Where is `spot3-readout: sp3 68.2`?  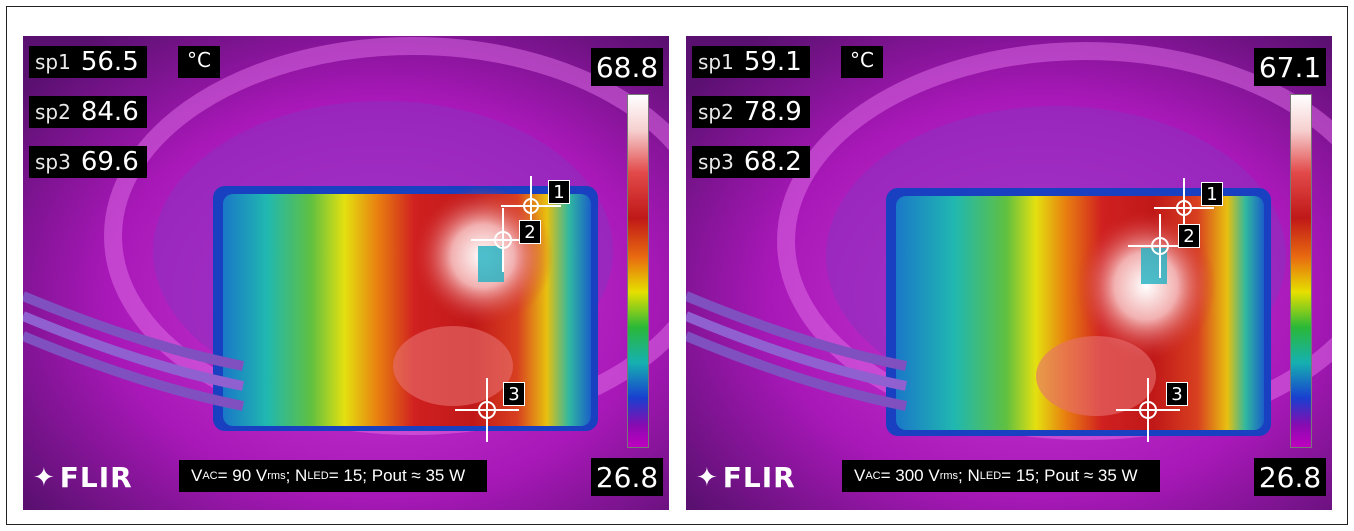 spot3-readout: sp3 68.2 is located at coordinates (751, 162).